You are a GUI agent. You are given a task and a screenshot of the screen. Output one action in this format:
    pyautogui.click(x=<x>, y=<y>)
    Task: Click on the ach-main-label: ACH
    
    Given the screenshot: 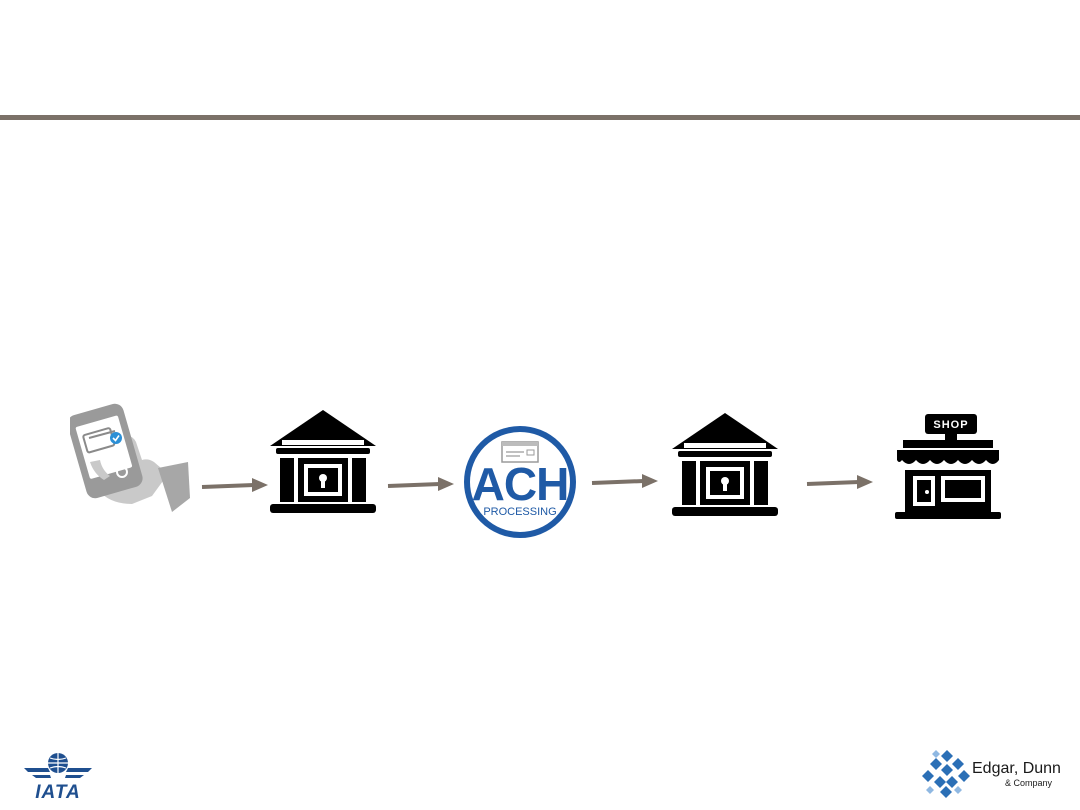 What is the action you would take?
    pyautogui.click(x=520, y=484)
    